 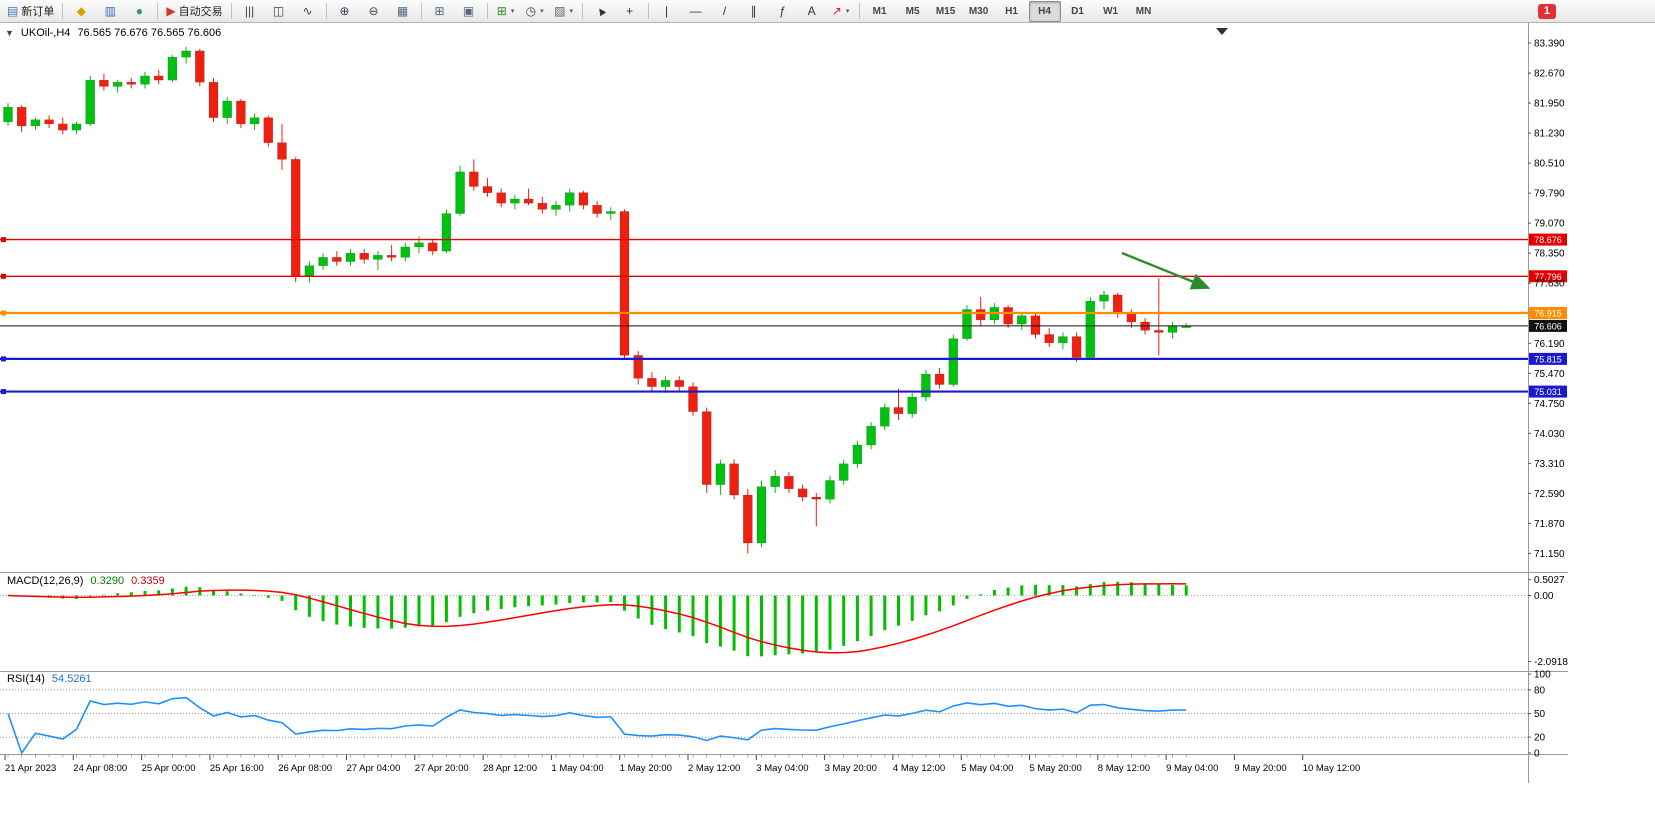 I want to click on candlestick-chart-button: ◫, so click(x=279, y=11).